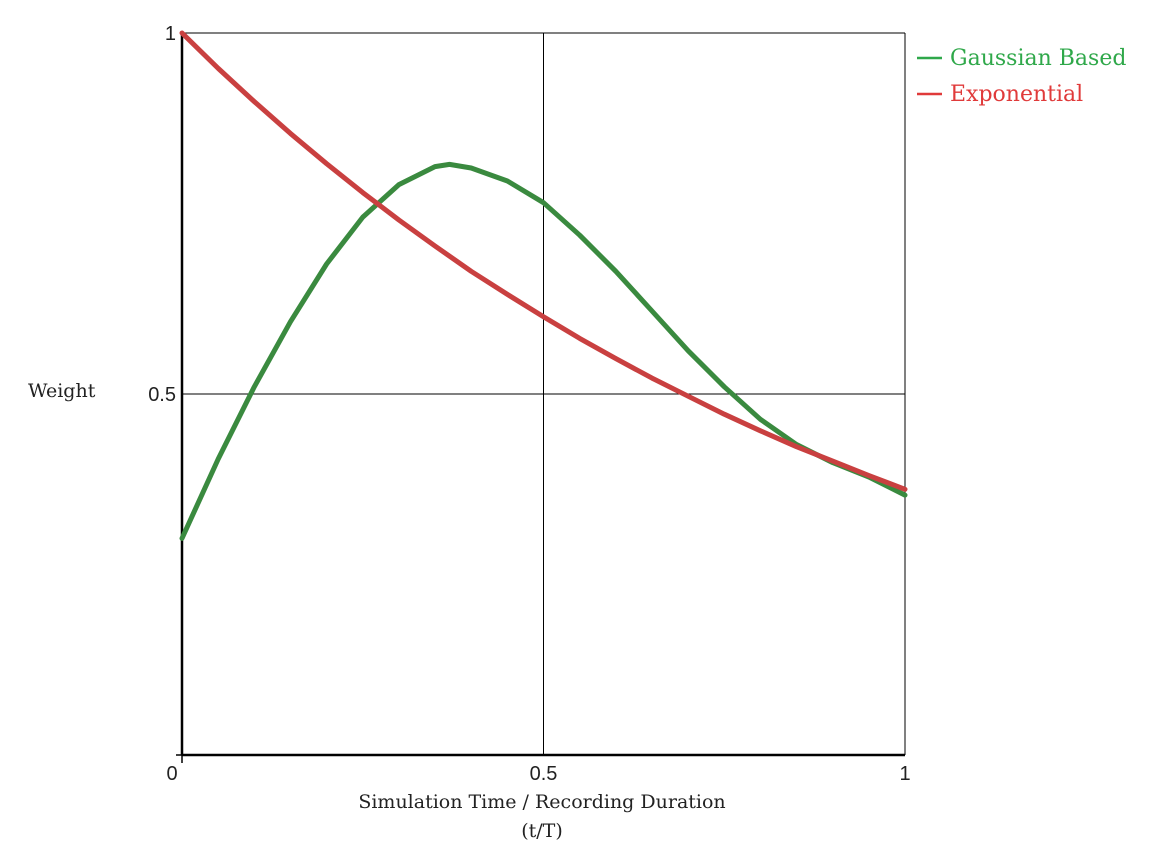  Describe the element at coordinates (542, 831) in the screenshot. I see `x-axis-subtitle: (t/T)` at that location.